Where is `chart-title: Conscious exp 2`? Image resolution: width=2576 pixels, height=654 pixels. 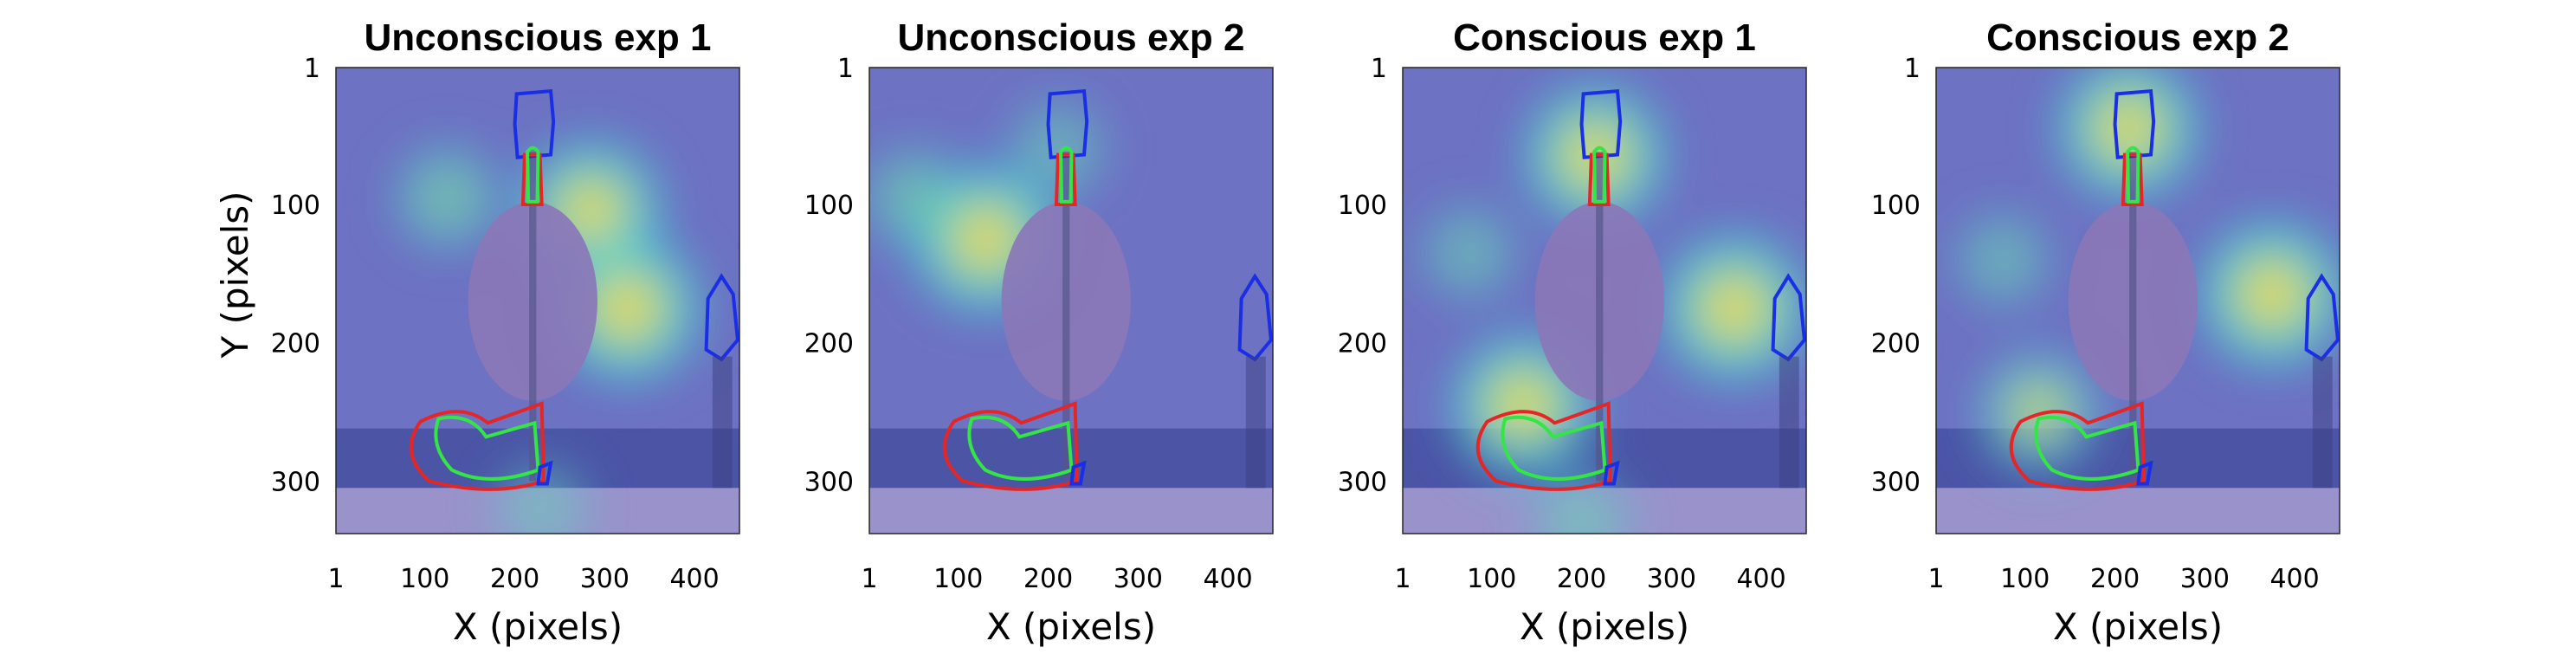
chart-title: Conscious exp 2 is located at coordinates (2137, 38).